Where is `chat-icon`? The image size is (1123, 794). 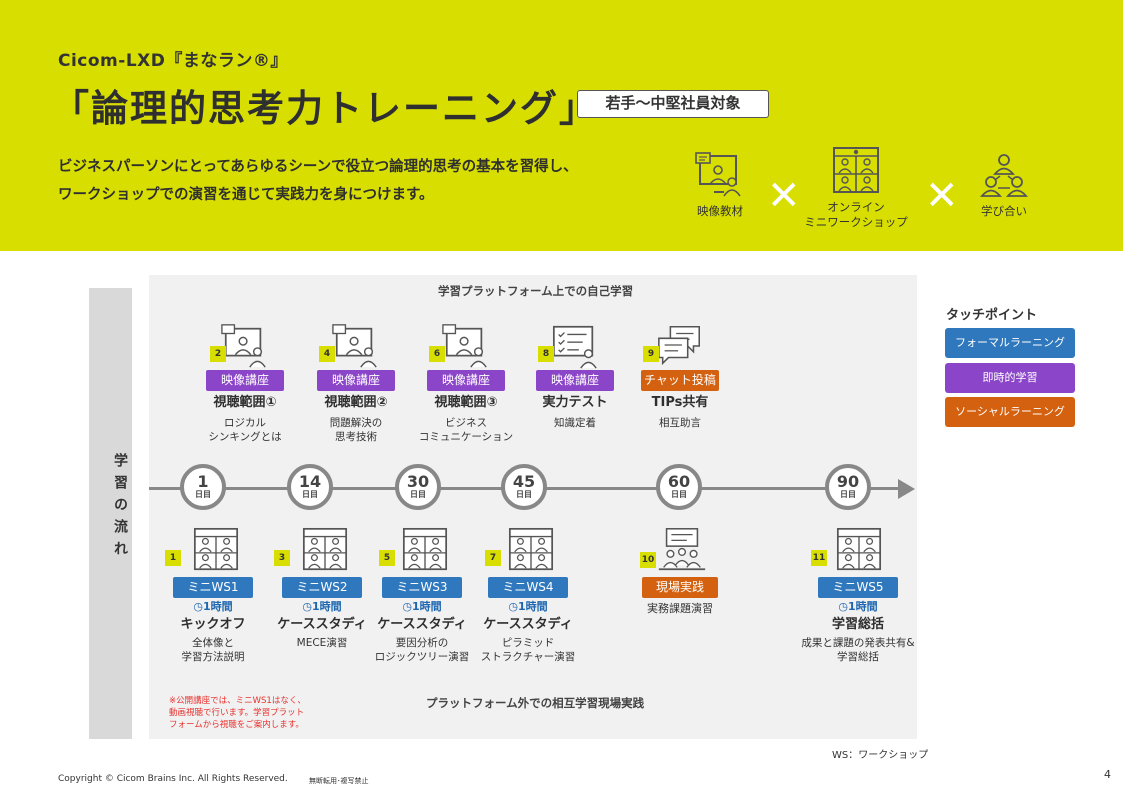
chat-icon is located at coordinates (679, 346).